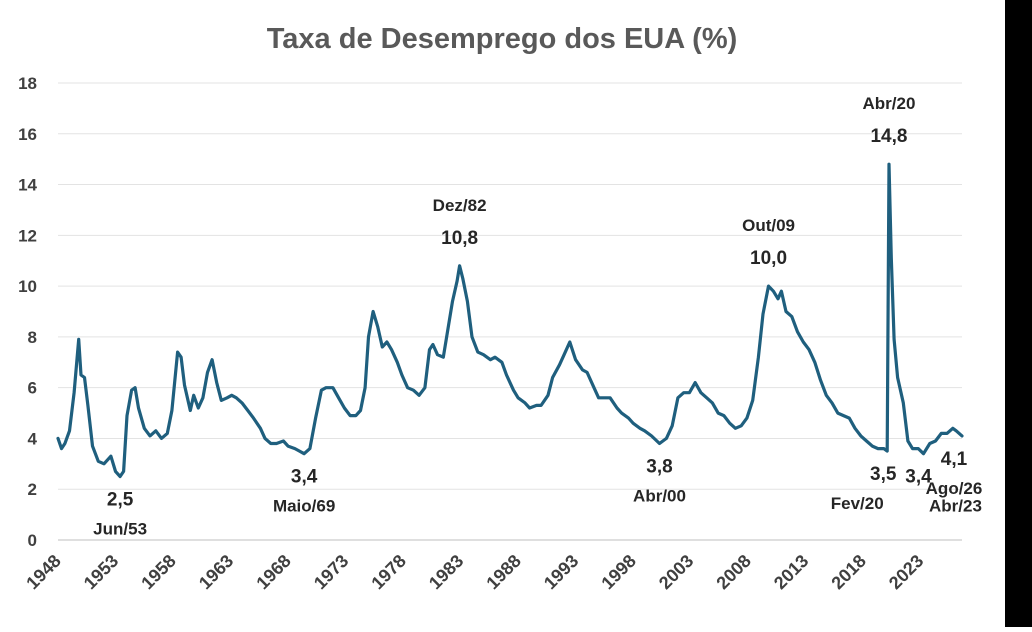  Describe the element at coordinates (120, 500) in the screenshot. I see `annotation-value: 2,5` at that location.